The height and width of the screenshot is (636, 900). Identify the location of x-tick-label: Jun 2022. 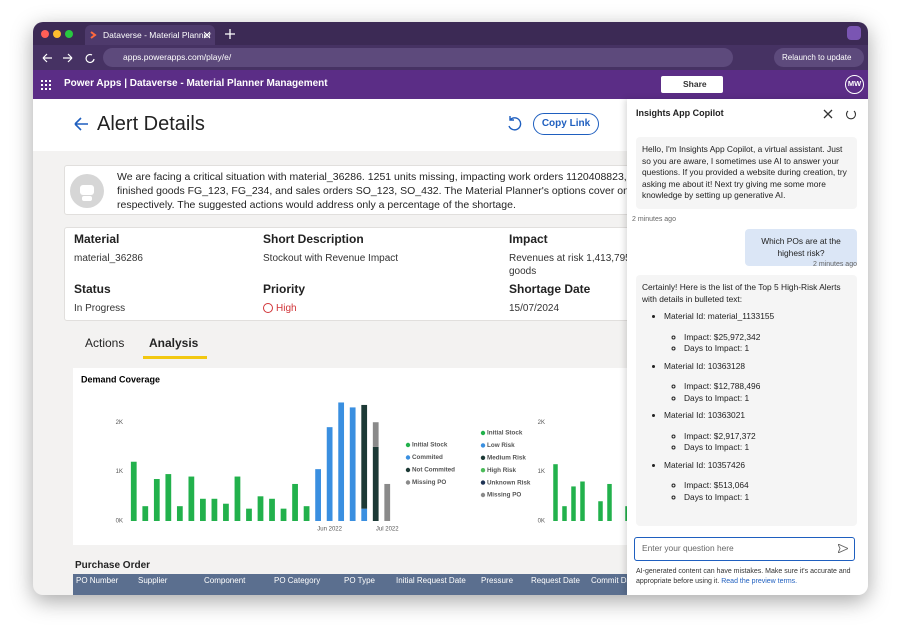
(329, 530).